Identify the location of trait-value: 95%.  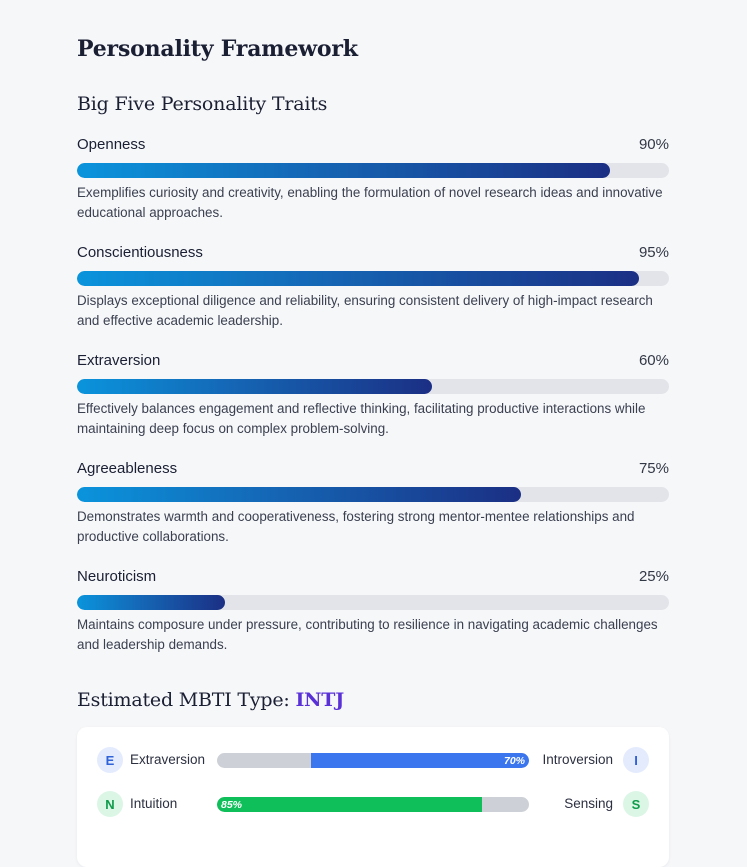
(653, 252).